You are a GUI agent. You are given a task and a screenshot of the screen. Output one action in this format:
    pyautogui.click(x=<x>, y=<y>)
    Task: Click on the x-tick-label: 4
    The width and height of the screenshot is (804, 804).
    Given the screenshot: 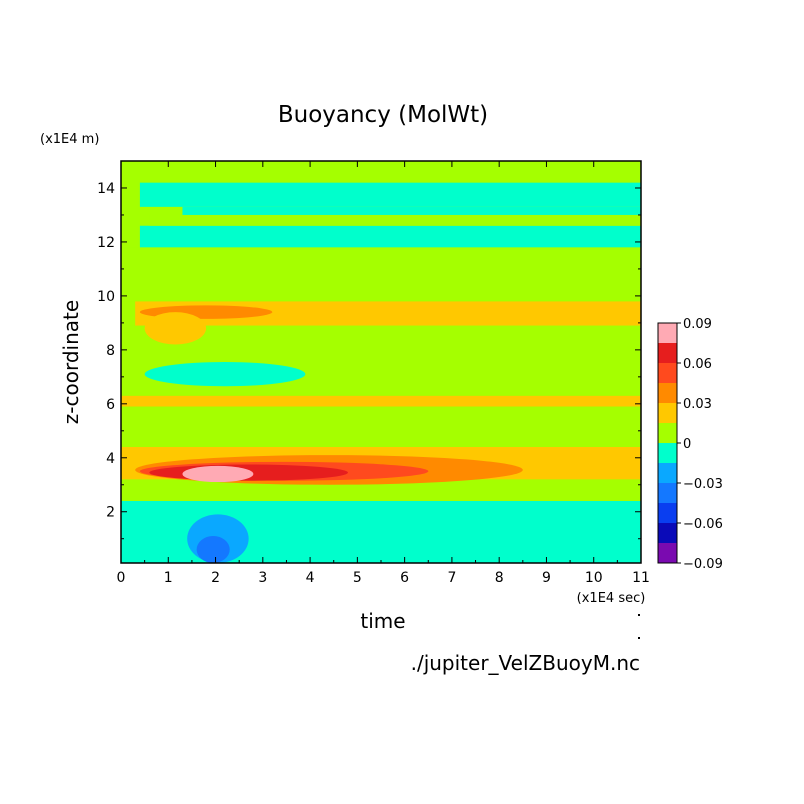 What is the action you would take?
    pyautogui.click(x=310, y=578)
    